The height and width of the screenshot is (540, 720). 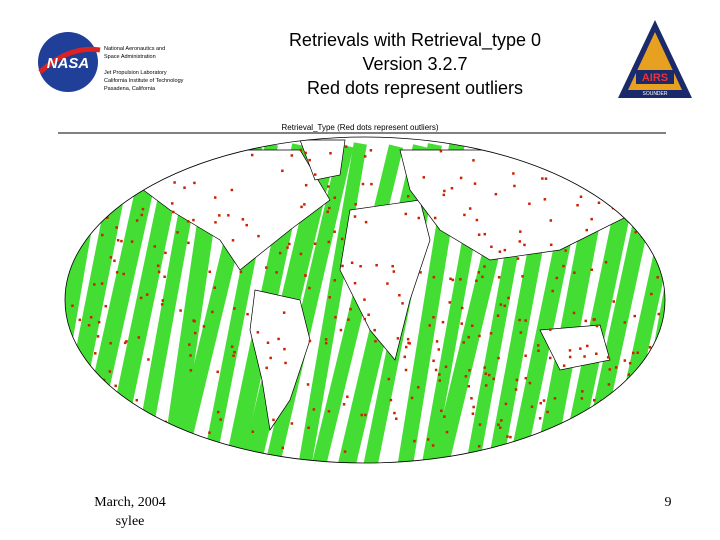 What do you see at coordinates (415, 40) in the screenshot?
I see `title-line: Retrievals with Retrieval_type 0` at bounding box center [415, 40].